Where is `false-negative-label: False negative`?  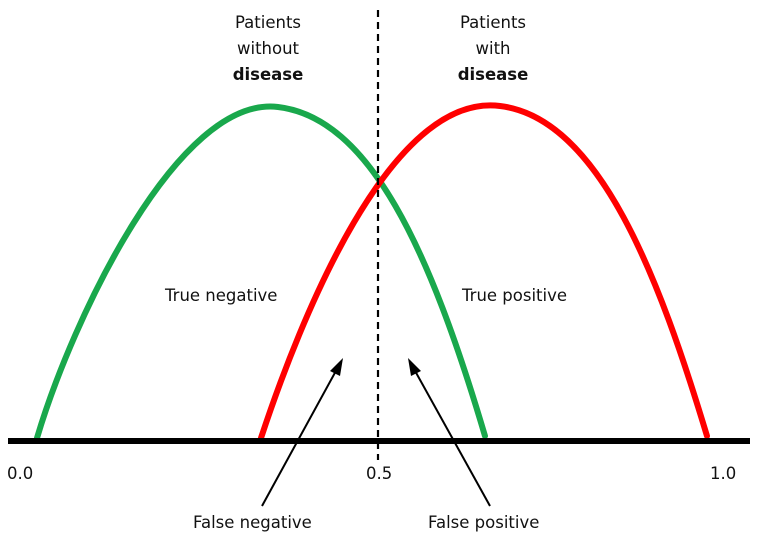
false-negative-label: False negative is located at coordinates (252, 522).